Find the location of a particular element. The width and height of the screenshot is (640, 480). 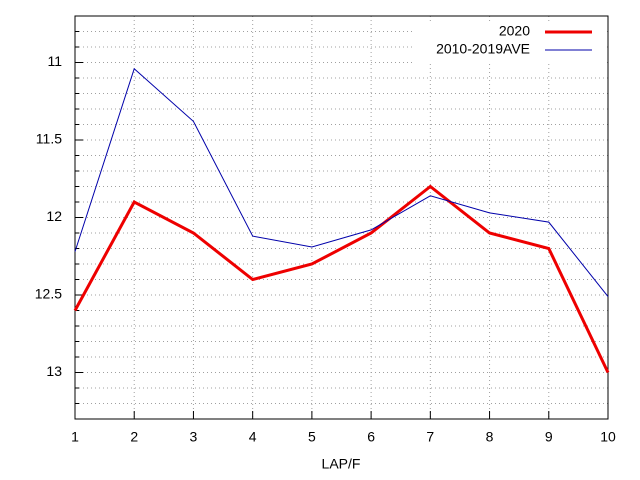

y-tick-label: 12 is located at coordinates (54, 216).